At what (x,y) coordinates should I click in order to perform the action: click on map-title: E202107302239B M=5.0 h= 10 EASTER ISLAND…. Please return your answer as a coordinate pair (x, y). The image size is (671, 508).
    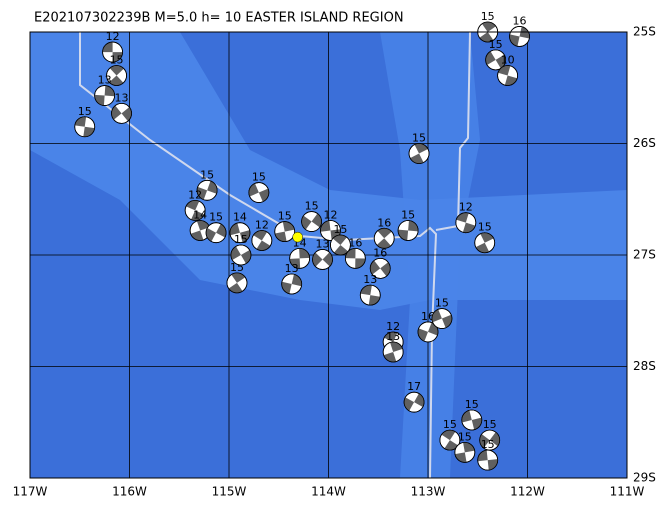
    Looking at the image, I should click on (219, 18).